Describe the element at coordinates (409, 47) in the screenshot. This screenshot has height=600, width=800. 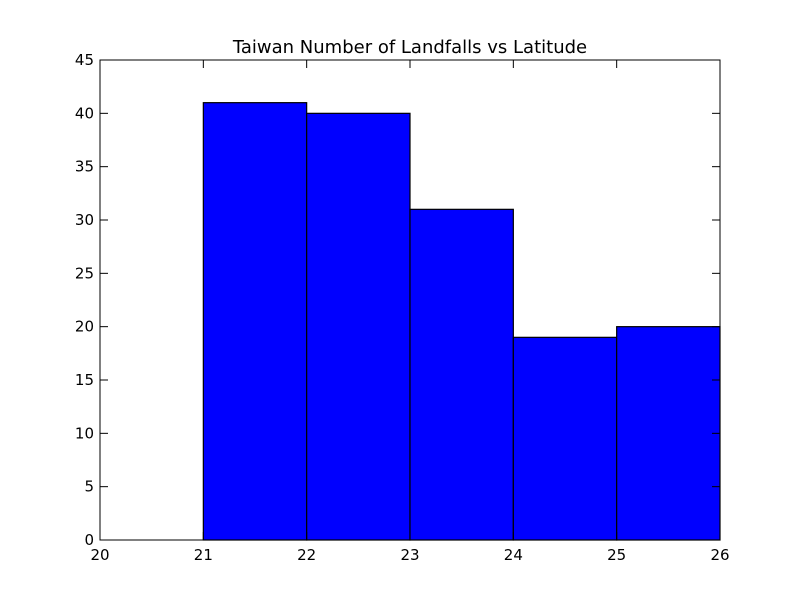
I see `chart-title: Taiwan Number of Landfalls vs Latitude` at that location.